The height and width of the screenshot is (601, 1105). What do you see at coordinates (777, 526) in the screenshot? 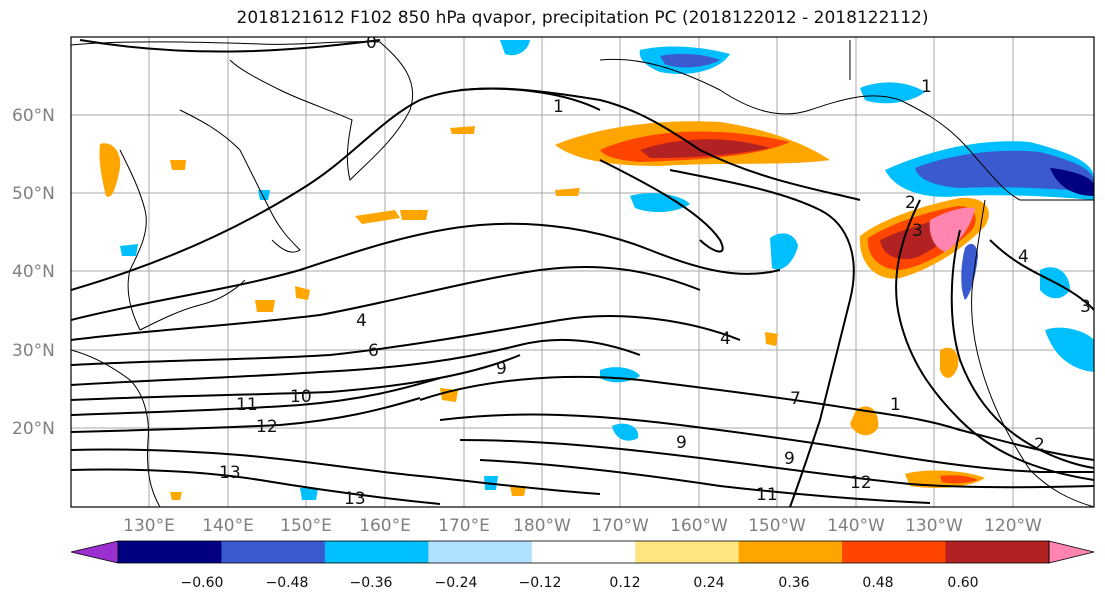
I see `lon-label: 150°W` at bounding box center [777, 526].